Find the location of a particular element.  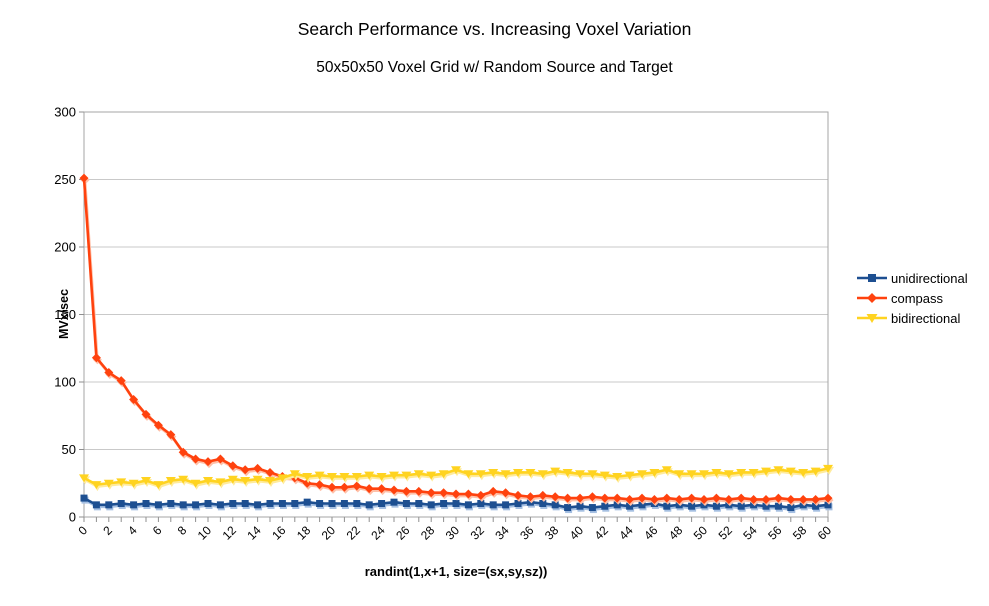

x-tick-label: 34 is located at coordinates (502, 533).